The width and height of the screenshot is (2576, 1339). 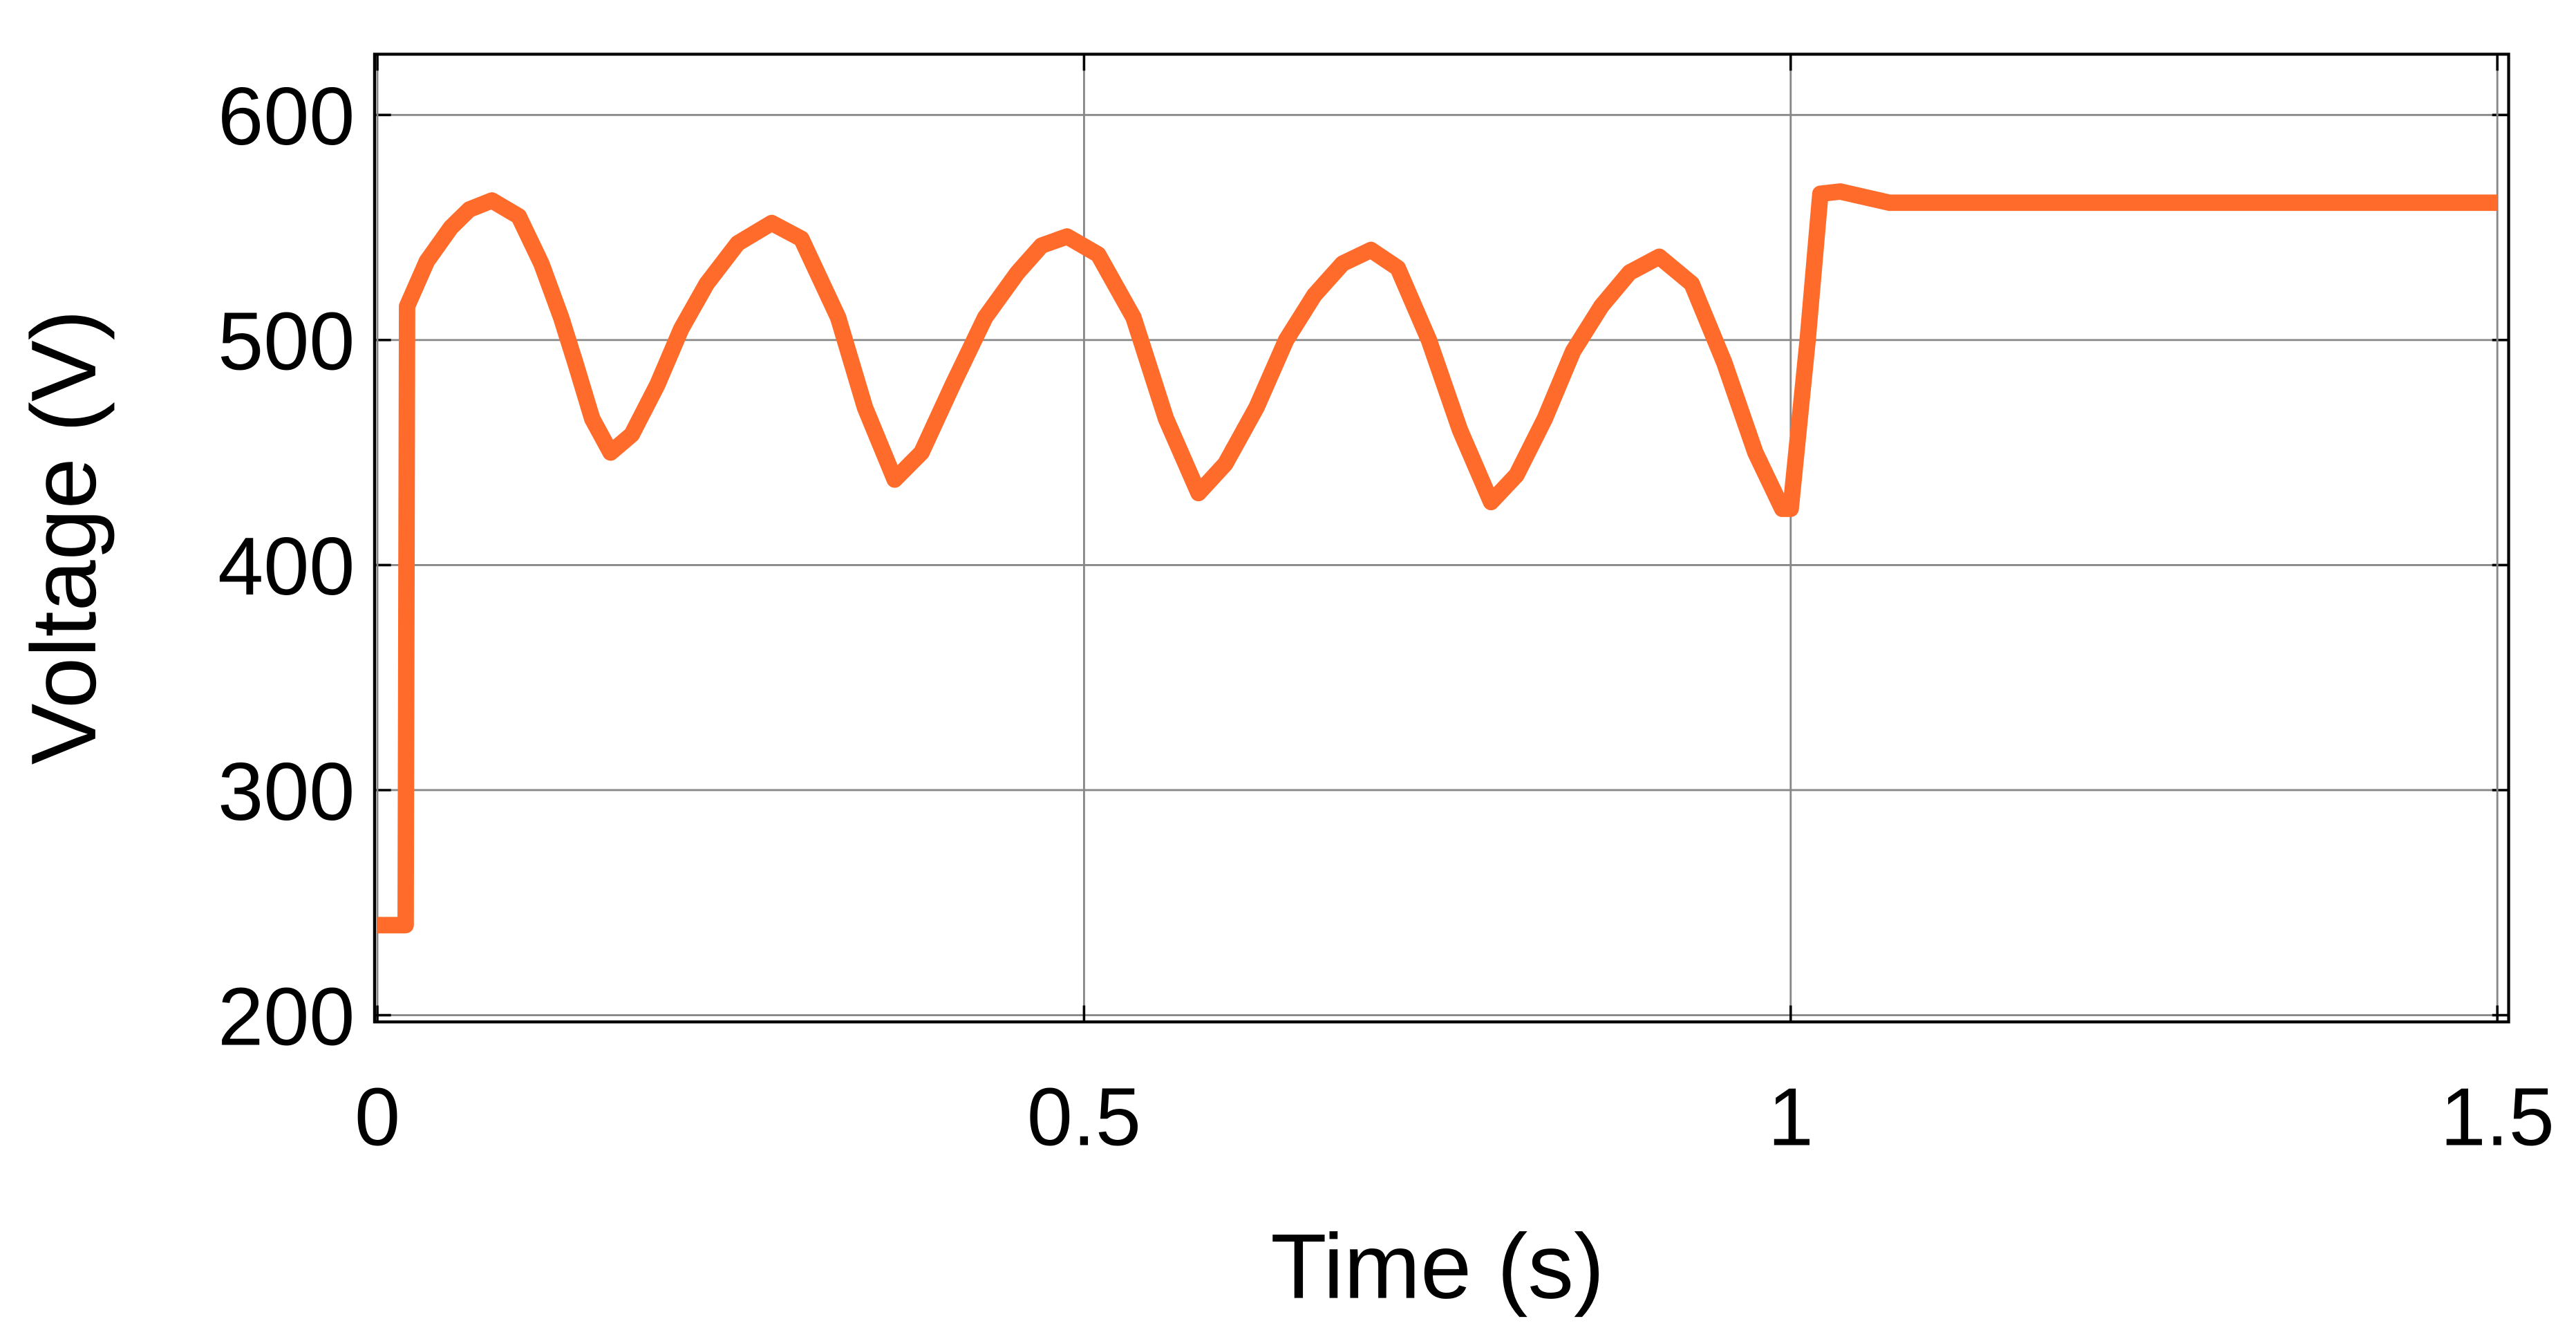 I want to click on x-tick-label: 0.5, so click(x=1084, y=1117).